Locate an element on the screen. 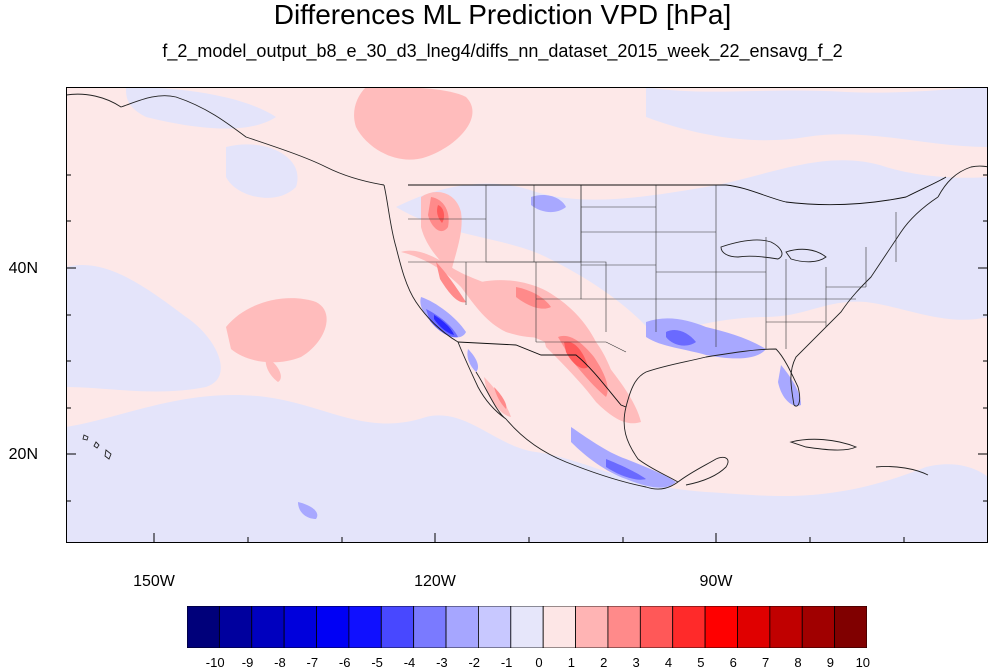  colorbar-tick-label: -3 is located at coordinates (442, 662).